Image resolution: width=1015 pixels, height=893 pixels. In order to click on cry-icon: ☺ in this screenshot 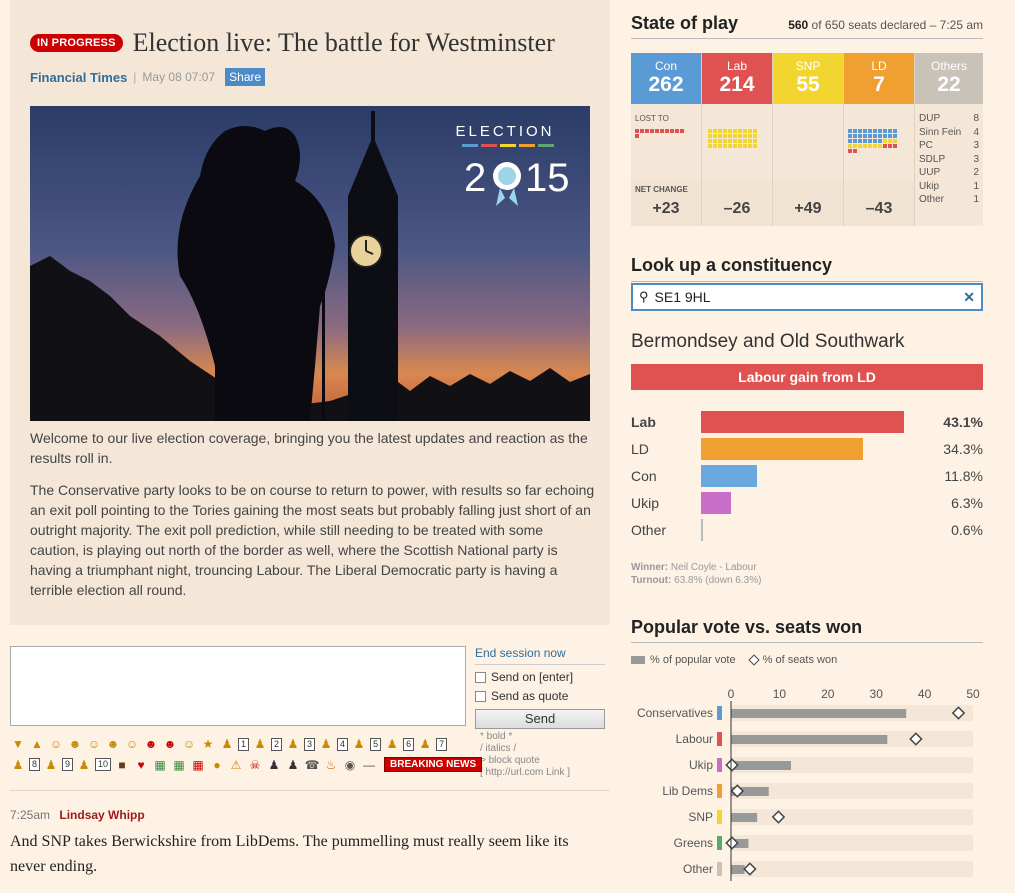, I will do `click(132, 744)`.